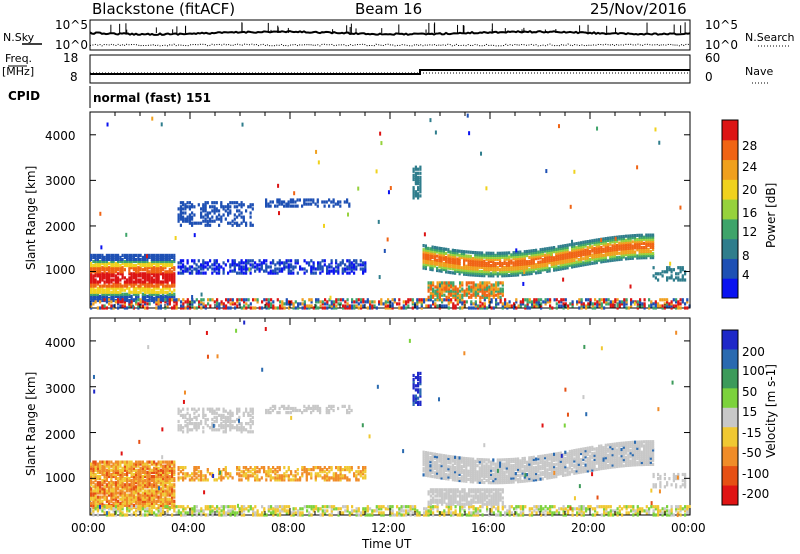 The height and width of the screenshot is (554, 800). Describe the element at coordinates (390, 32) in the screenshot. I see `noise-sky-line` at that location.